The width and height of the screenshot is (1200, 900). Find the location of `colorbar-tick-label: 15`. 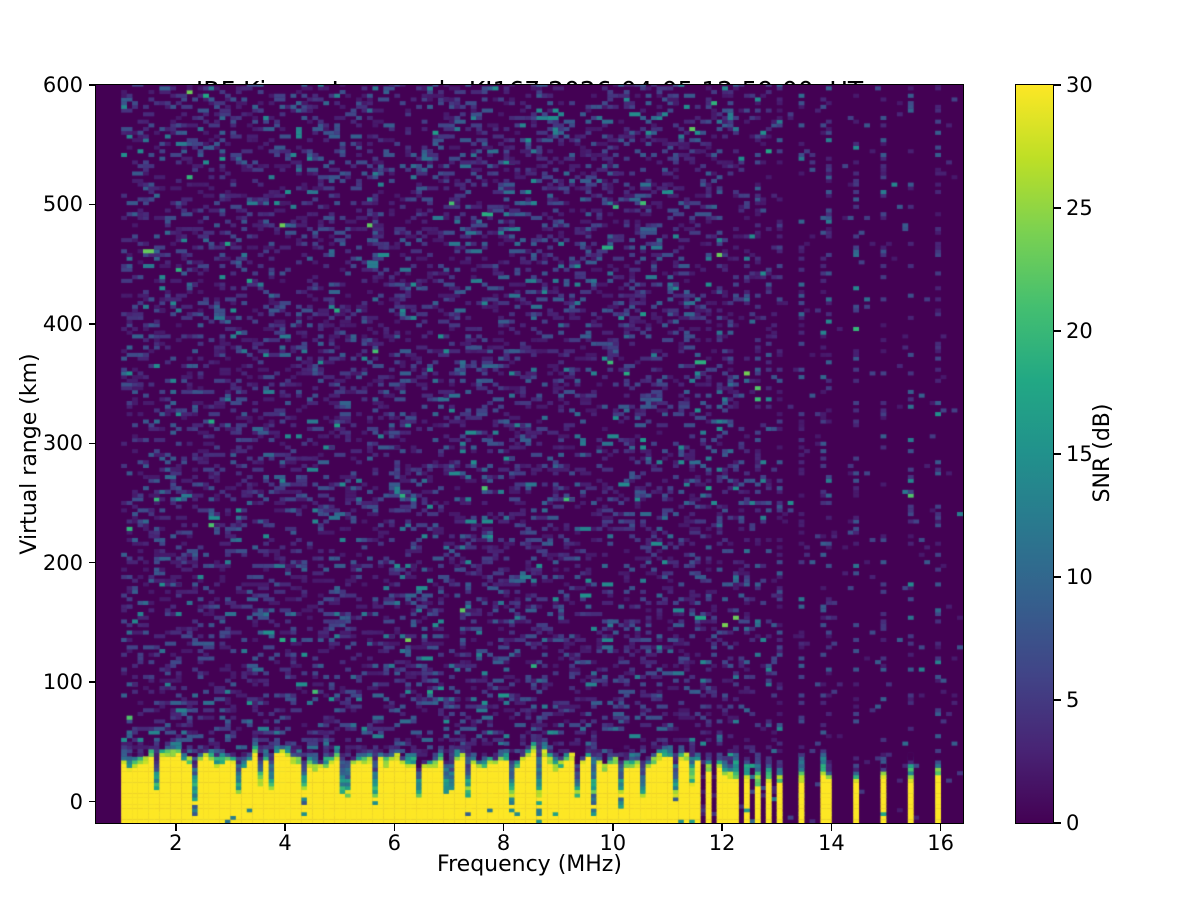

colorbar-tick-label: 15 is located at coordinates (1079, 454).